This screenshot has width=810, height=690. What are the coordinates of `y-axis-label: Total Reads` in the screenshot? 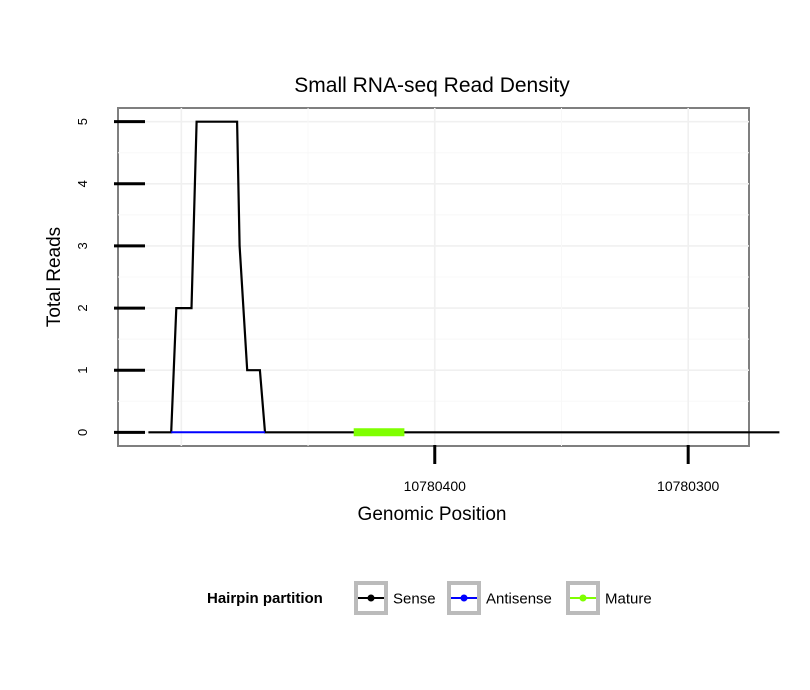 It's located at (54, 277).